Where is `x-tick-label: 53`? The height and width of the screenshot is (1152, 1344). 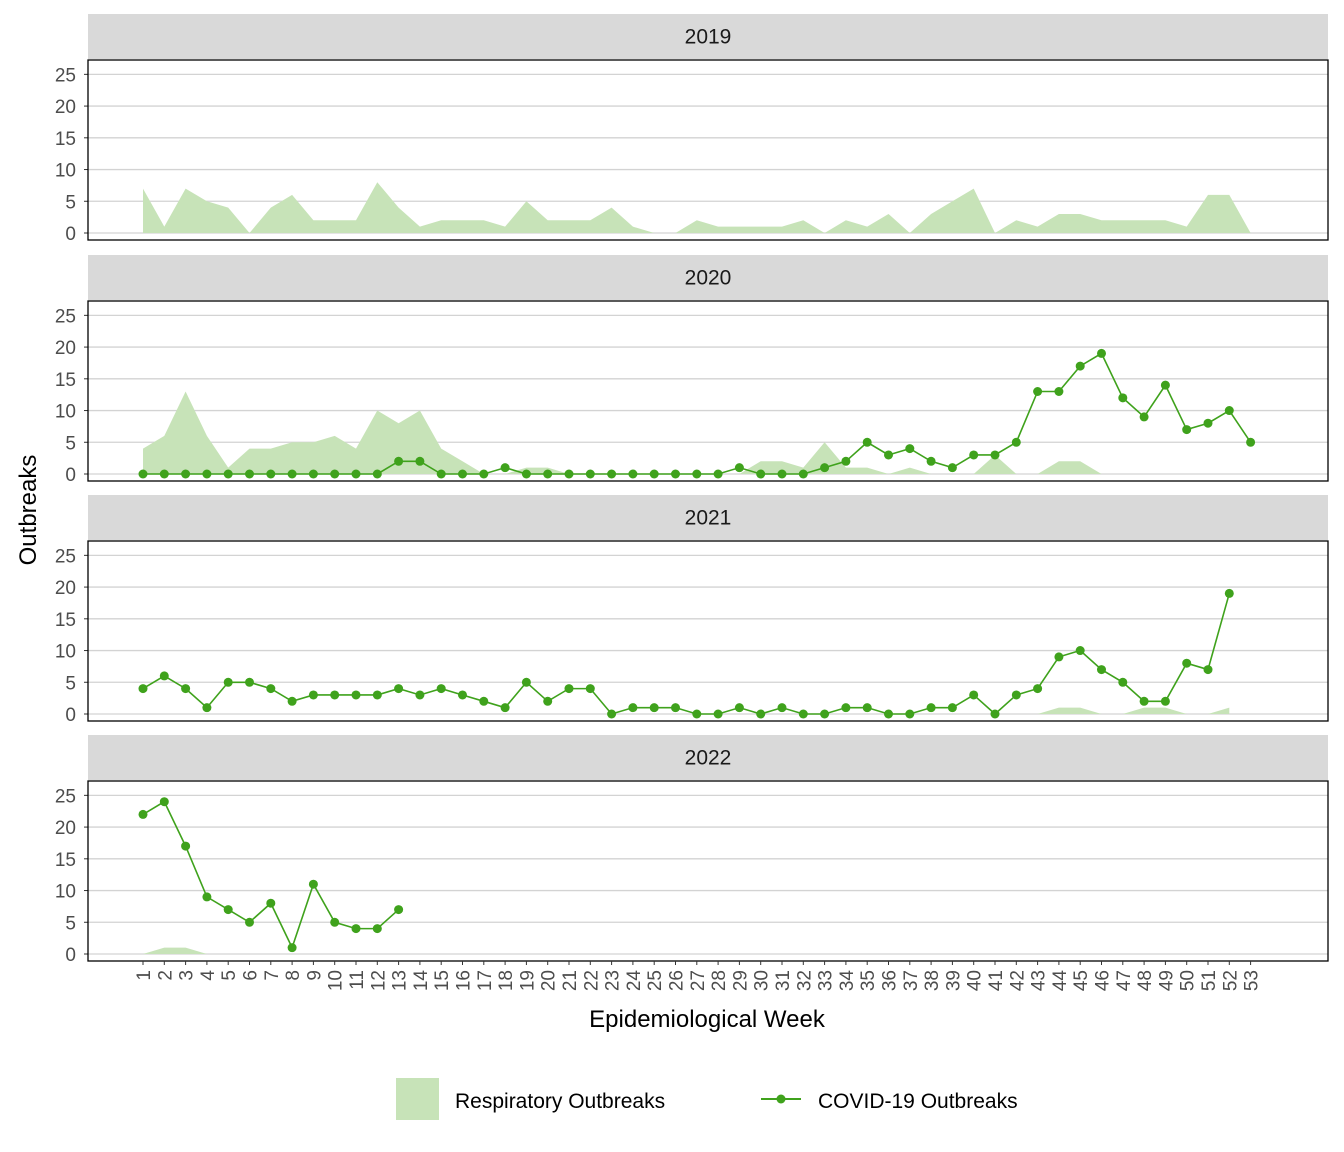 x-tick-label: 53 is located at coordinates (1252, 980).